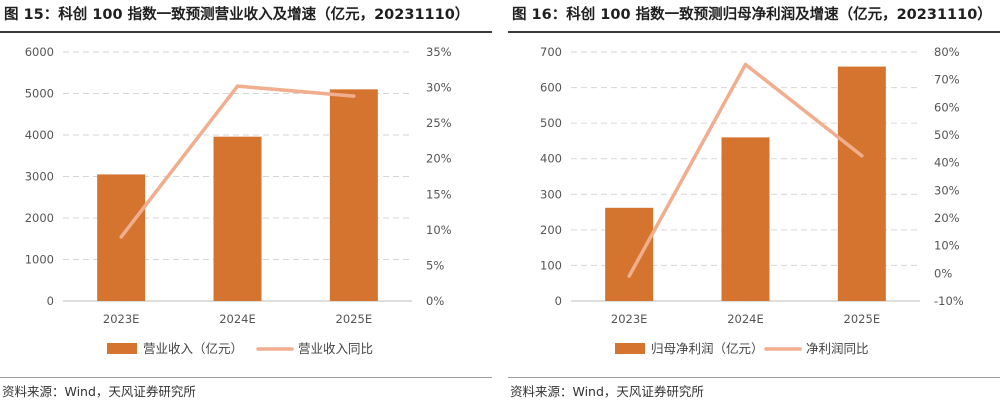  What do you see at coordinates (335, 348) in the screenshot?
I see `legend-label-line: 营业收入同比` at bounding box center [335, 348].